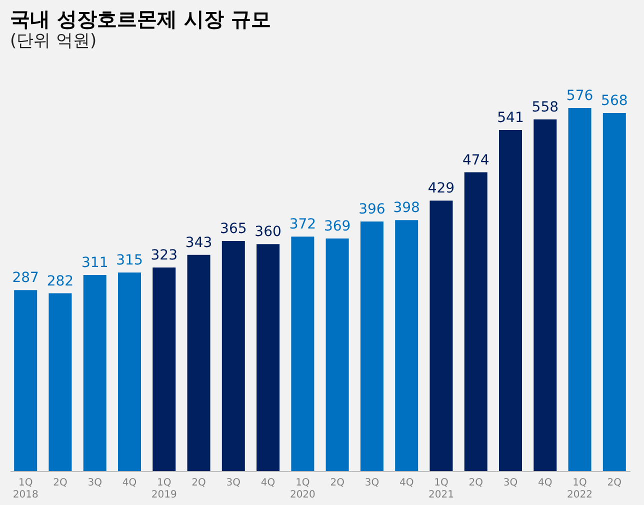  I want to click on x-tick-label: 1Q 2022, so click(580, 489).